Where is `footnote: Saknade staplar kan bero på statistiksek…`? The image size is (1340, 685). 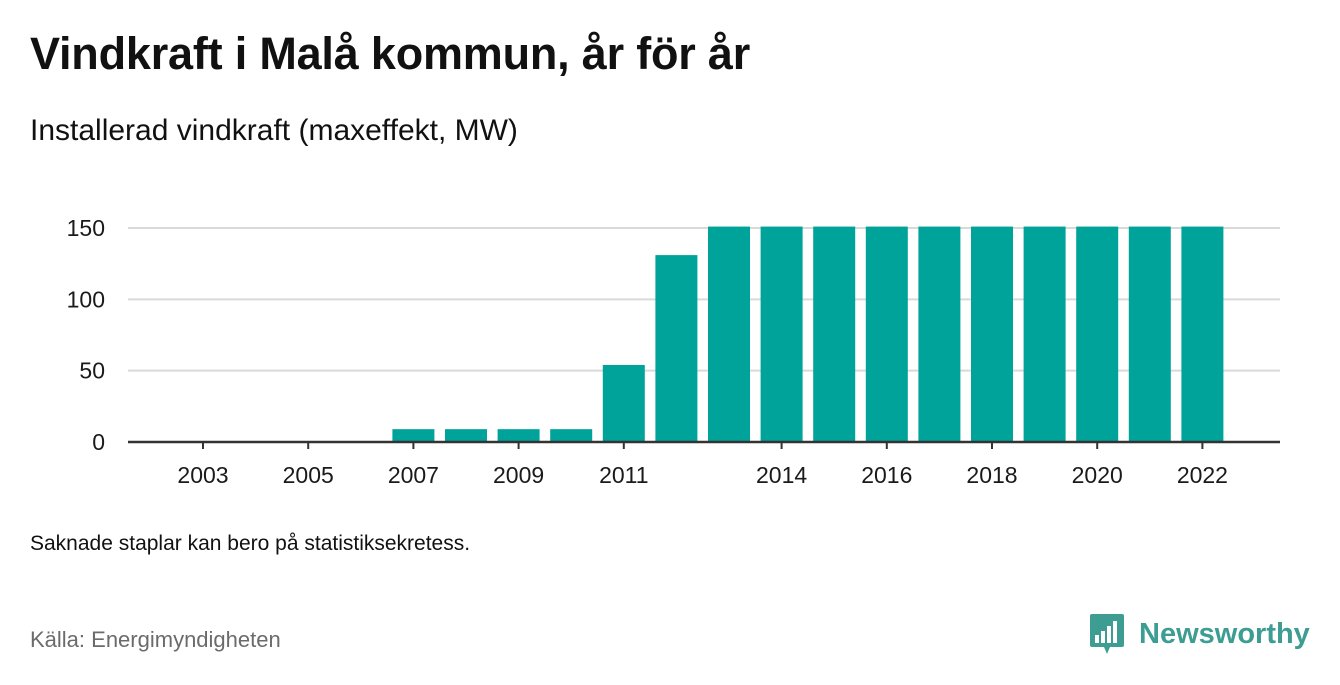 footnote: Saknade staplar kan bero på statistiksek… is located at coordinates (250, 543).